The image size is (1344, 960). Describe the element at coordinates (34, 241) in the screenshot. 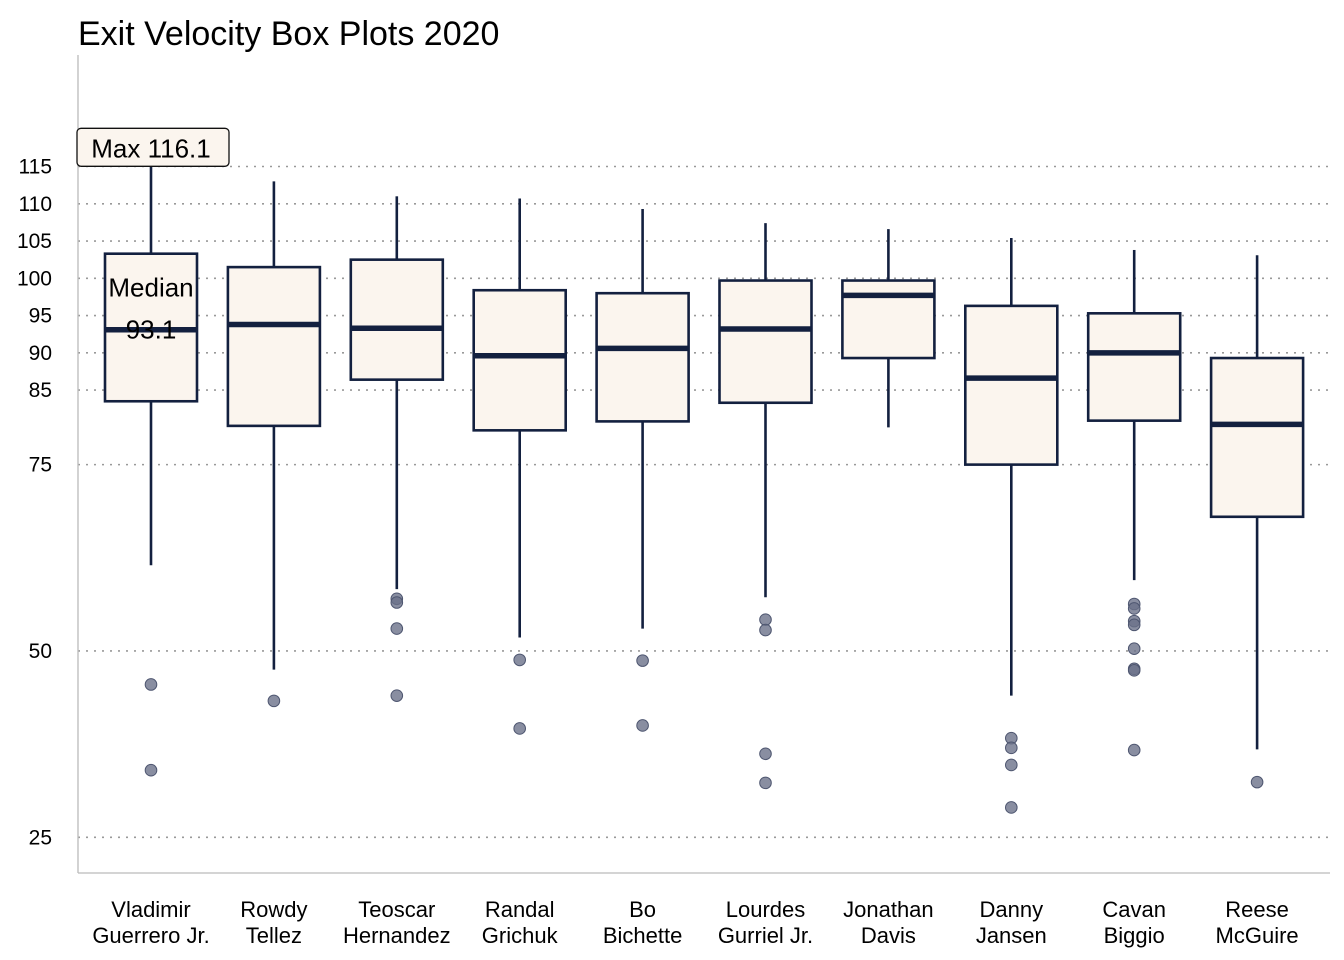

I see `y-tick-label: 105` at that location.